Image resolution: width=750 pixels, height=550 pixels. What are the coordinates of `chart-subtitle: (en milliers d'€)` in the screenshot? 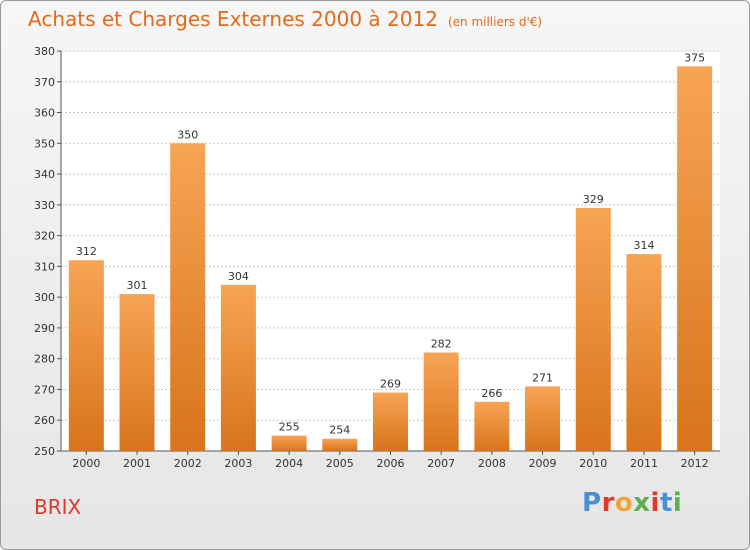 It's located at (495, 22).